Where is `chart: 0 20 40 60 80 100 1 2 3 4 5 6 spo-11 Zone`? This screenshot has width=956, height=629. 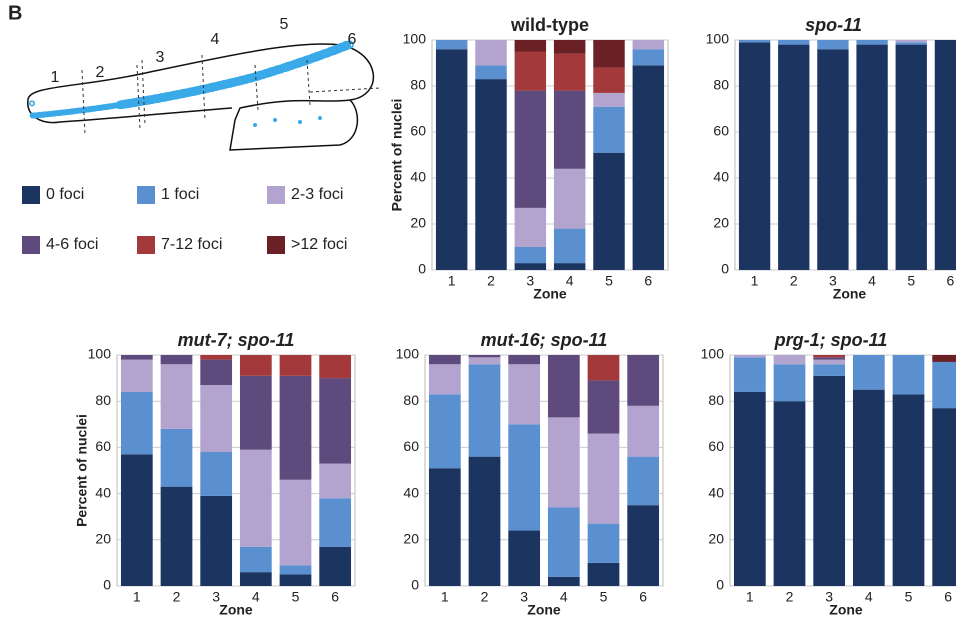 chart: 0 20 40 60 80 100 1 2 3 4 5 6 spo-11 Zone is located at coordinates (831, 158).